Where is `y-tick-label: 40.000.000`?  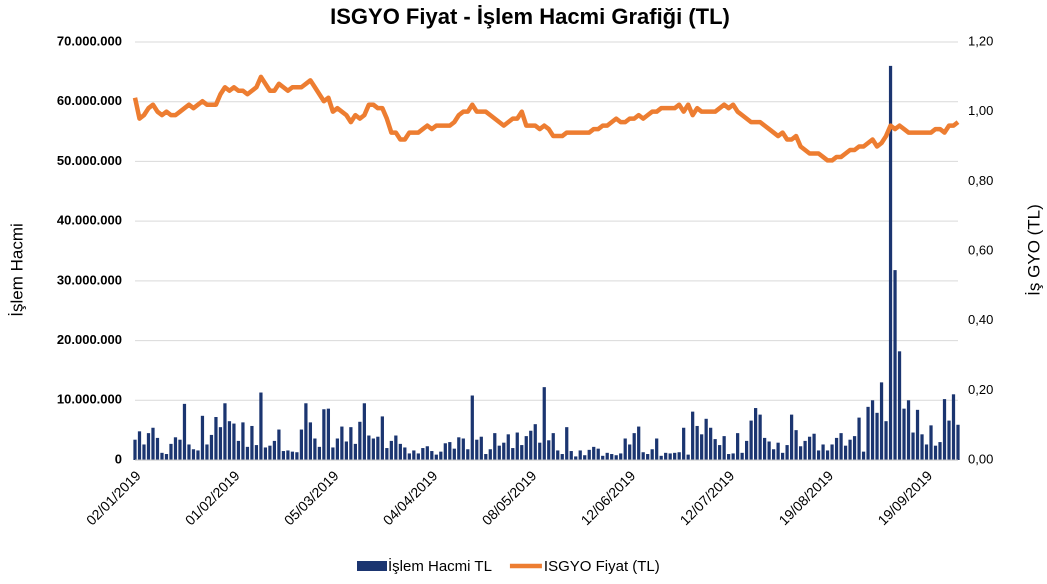
y-tick-label: 40.000.000 is located at coordinates (89, 220).